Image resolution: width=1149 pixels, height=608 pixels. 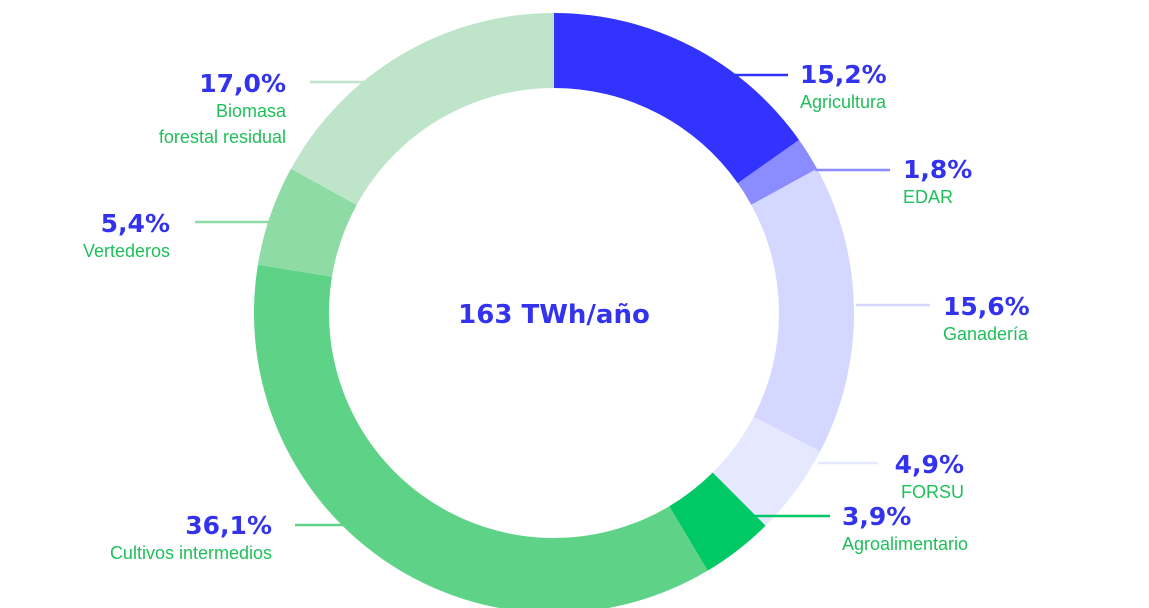 What do you see at coordinates (242, 83) in the screenshot?
I see `slice-percent-label: 17,0%` at bounding box center [242, 83].